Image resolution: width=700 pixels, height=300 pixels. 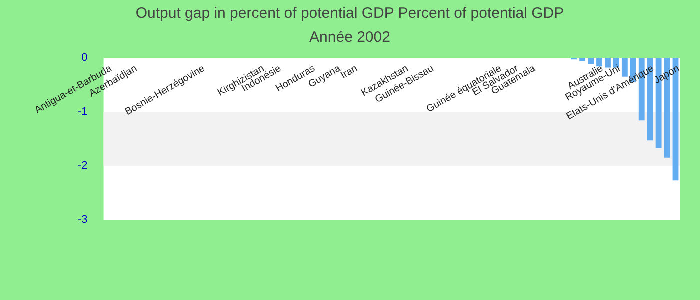 I want to click on x-tick-label: Japon, so click(x=667, y=75).